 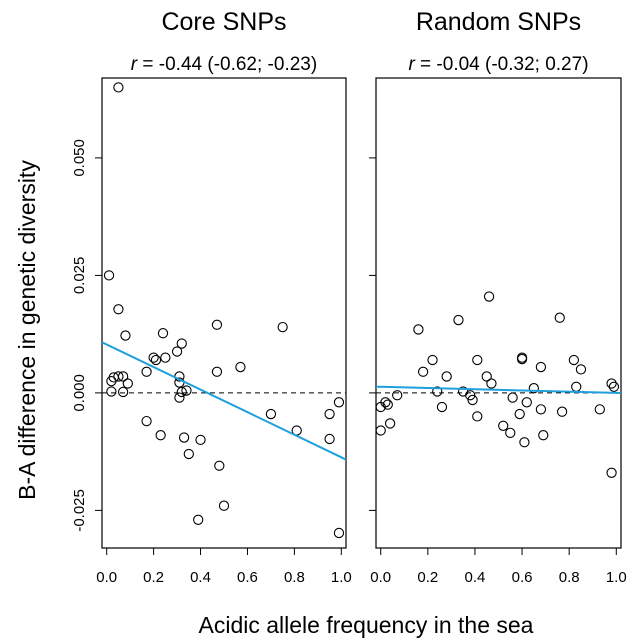 What do you see at coordinates (79, 393) in the screenshot?
I see `y-tick-label: 0.000` at bounding box center [79, 393].